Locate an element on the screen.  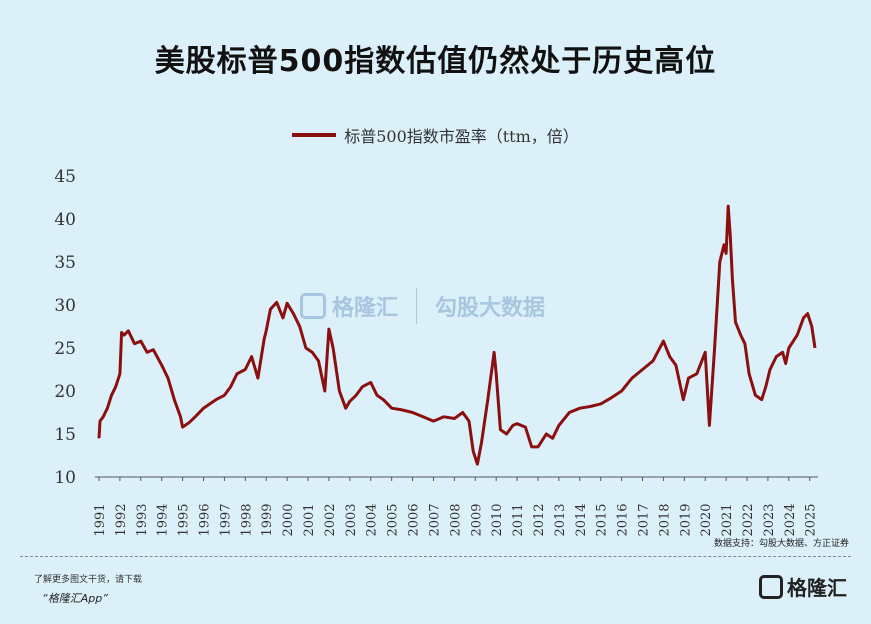
brand-name: 格隆汇 is located at coordinates (817, 588).